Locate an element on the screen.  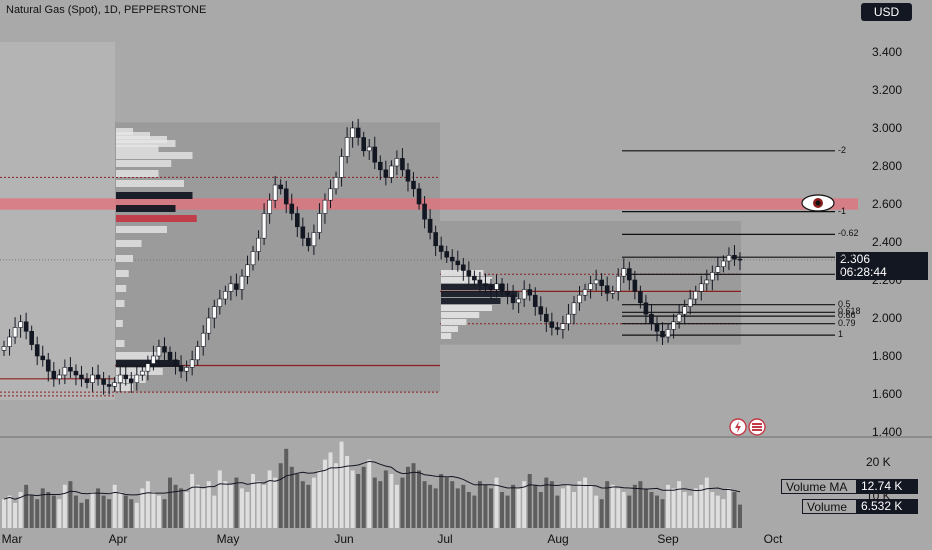
fib-label-9: 1 is located at coordinates (841, 334).